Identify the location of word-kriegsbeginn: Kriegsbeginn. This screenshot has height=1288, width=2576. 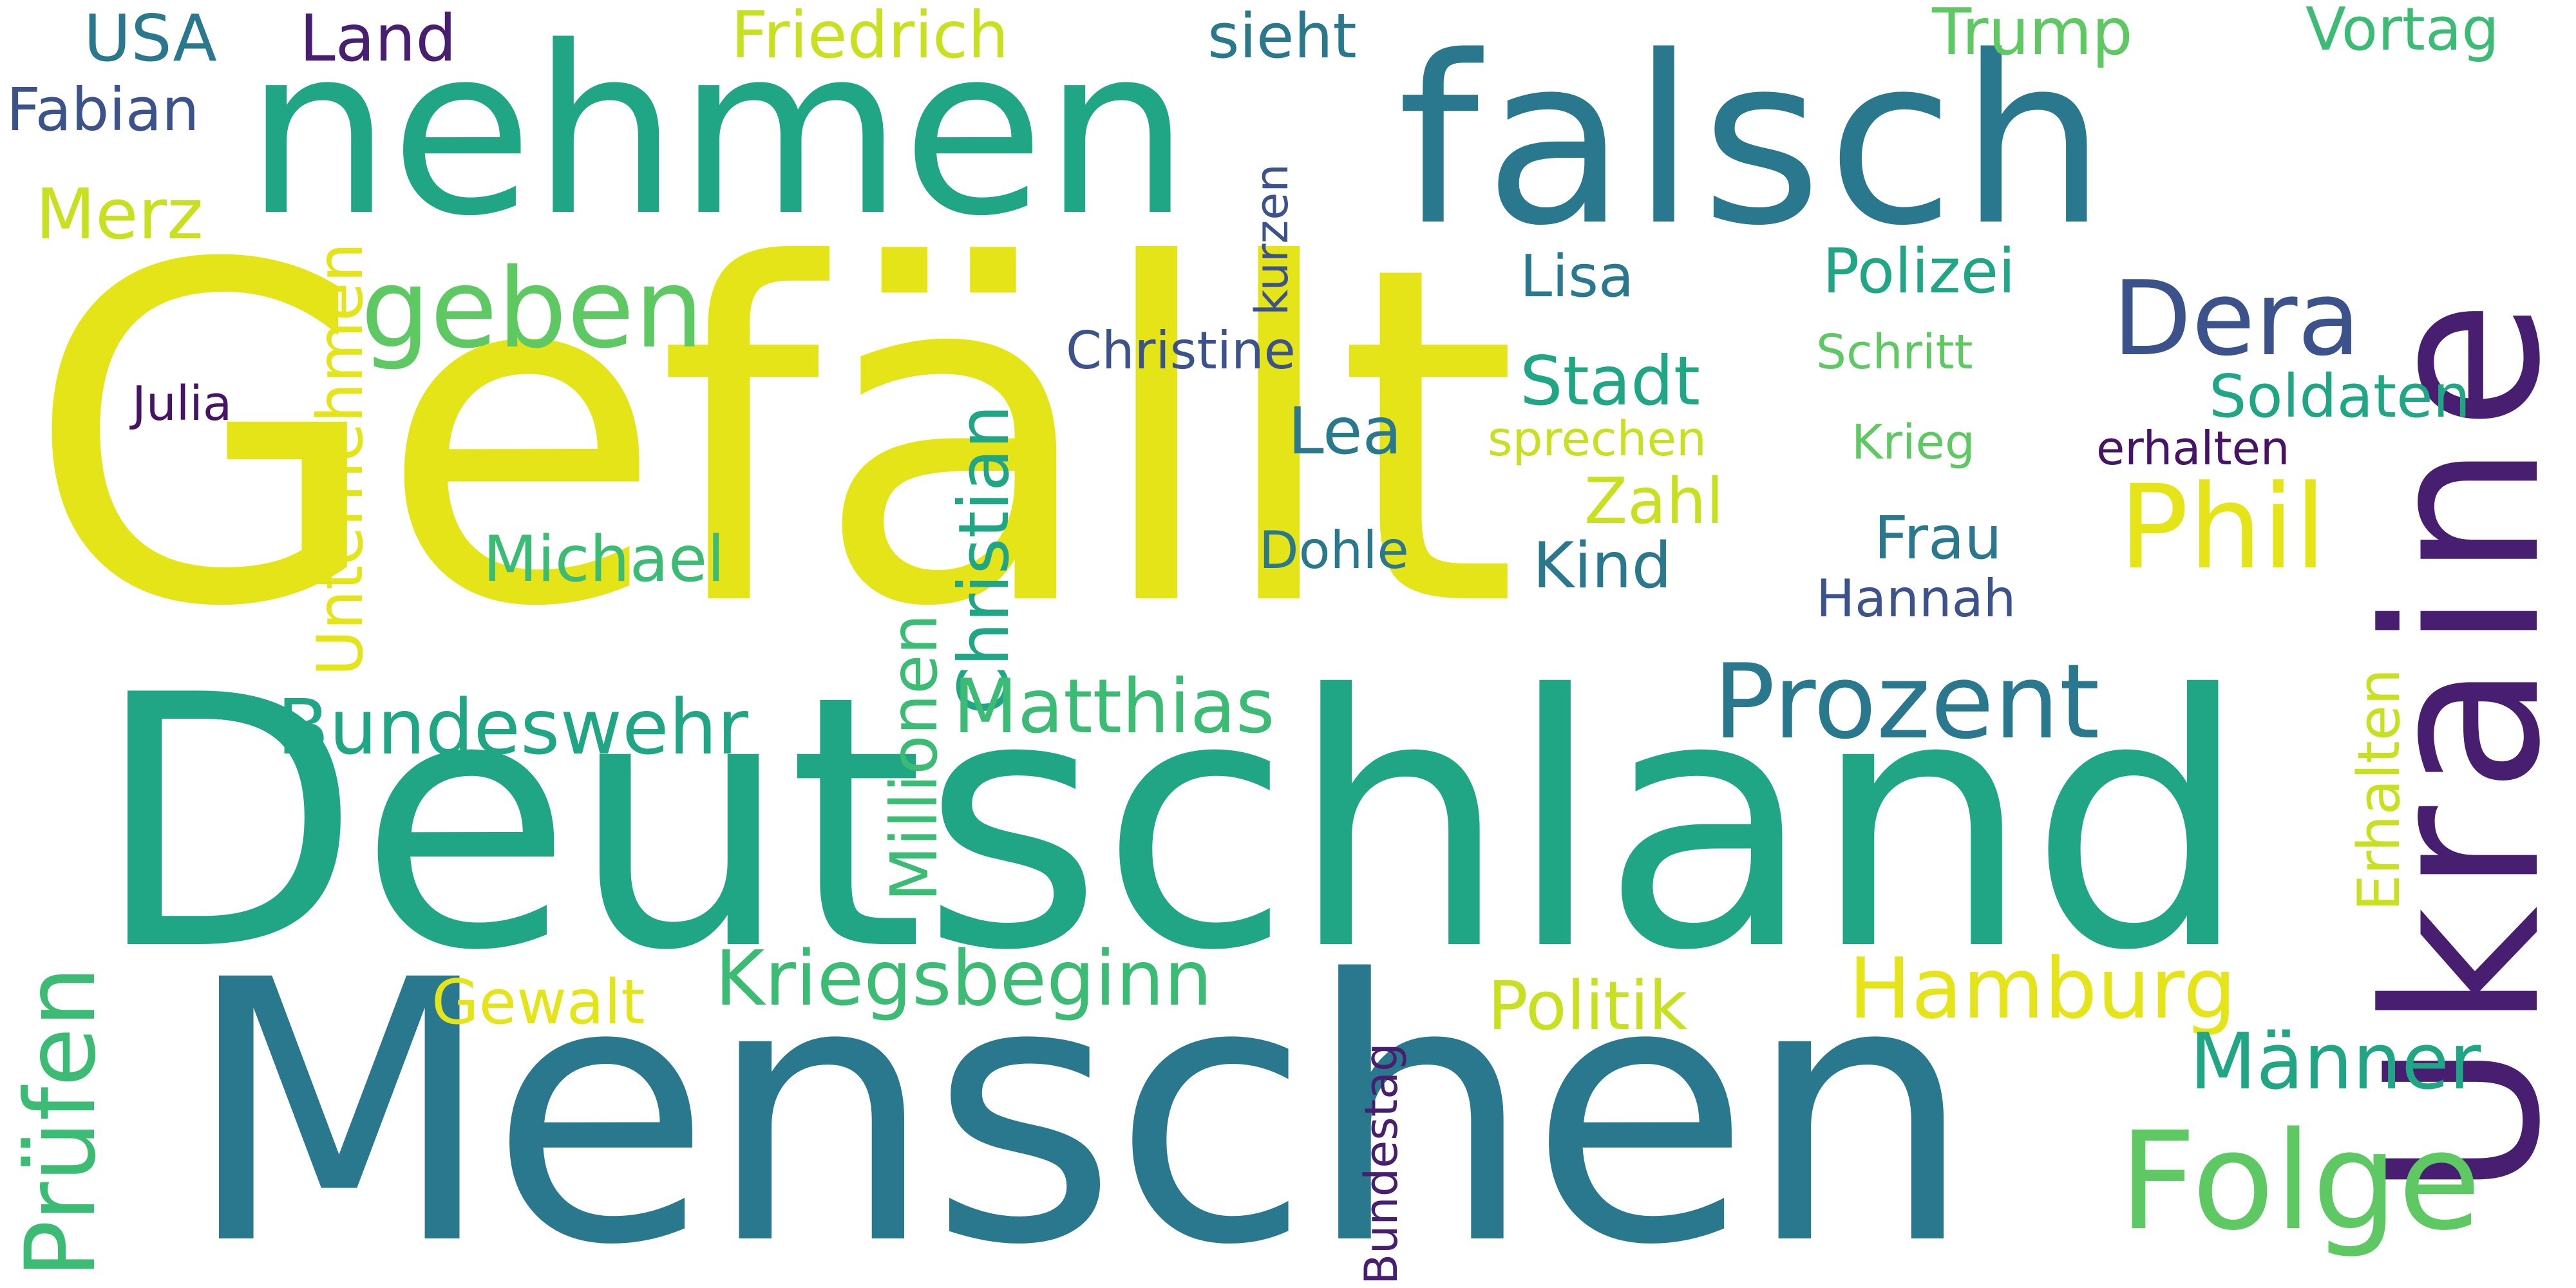
(964, 978).